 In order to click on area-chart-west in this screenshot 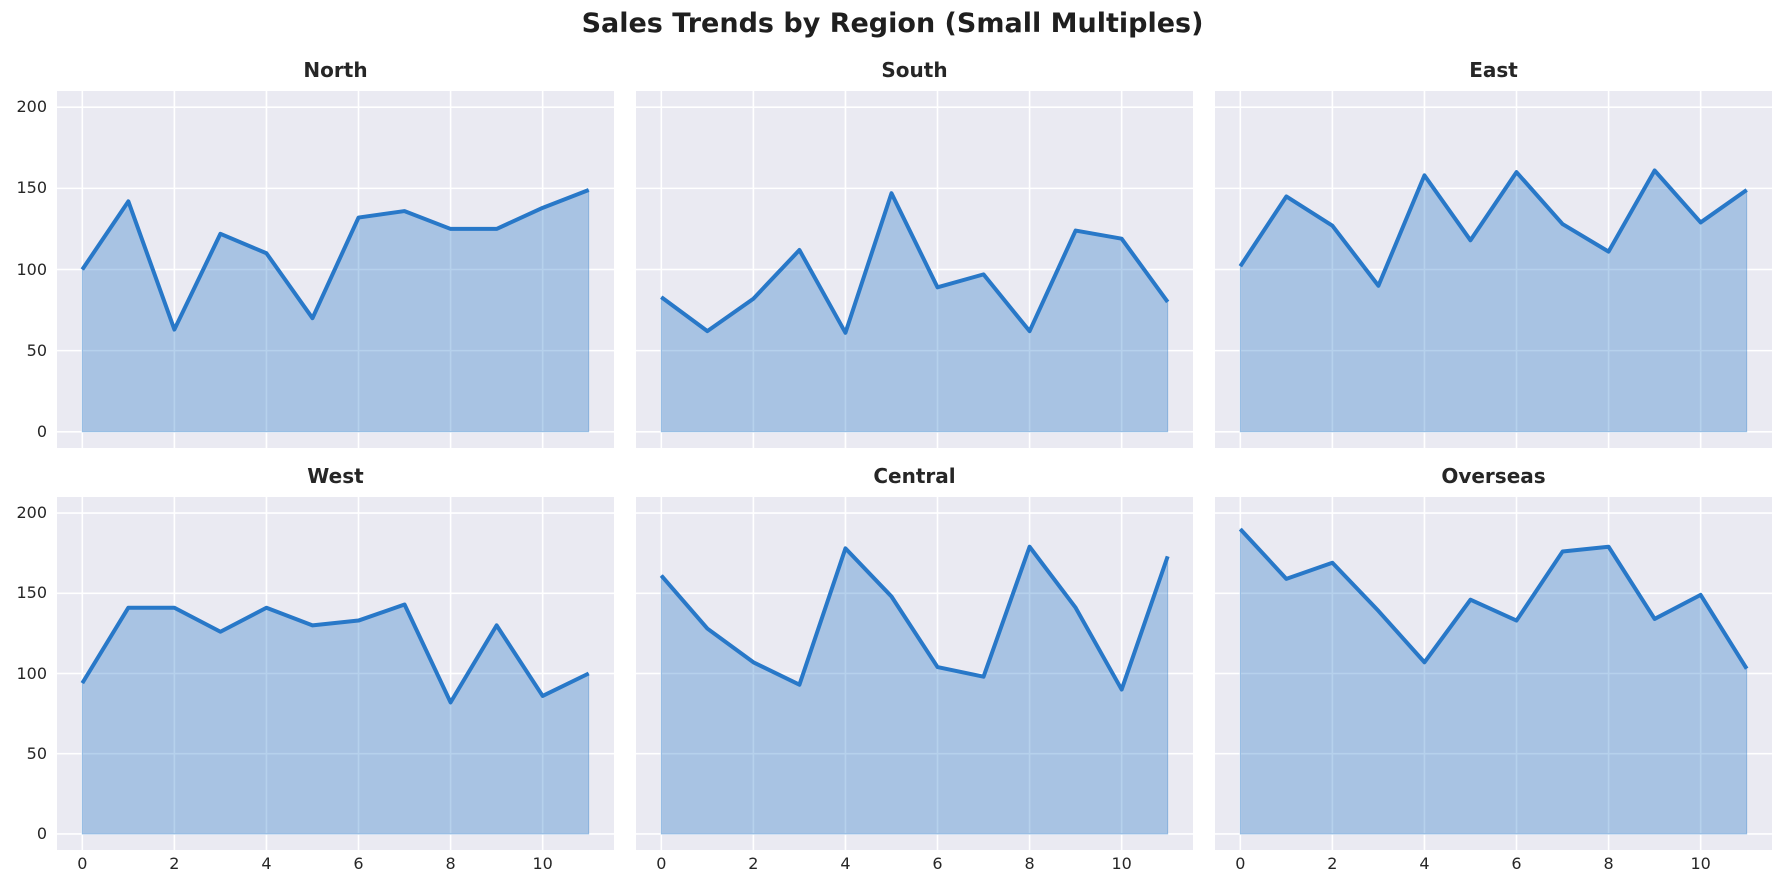, I will do `click(335, 673)`.